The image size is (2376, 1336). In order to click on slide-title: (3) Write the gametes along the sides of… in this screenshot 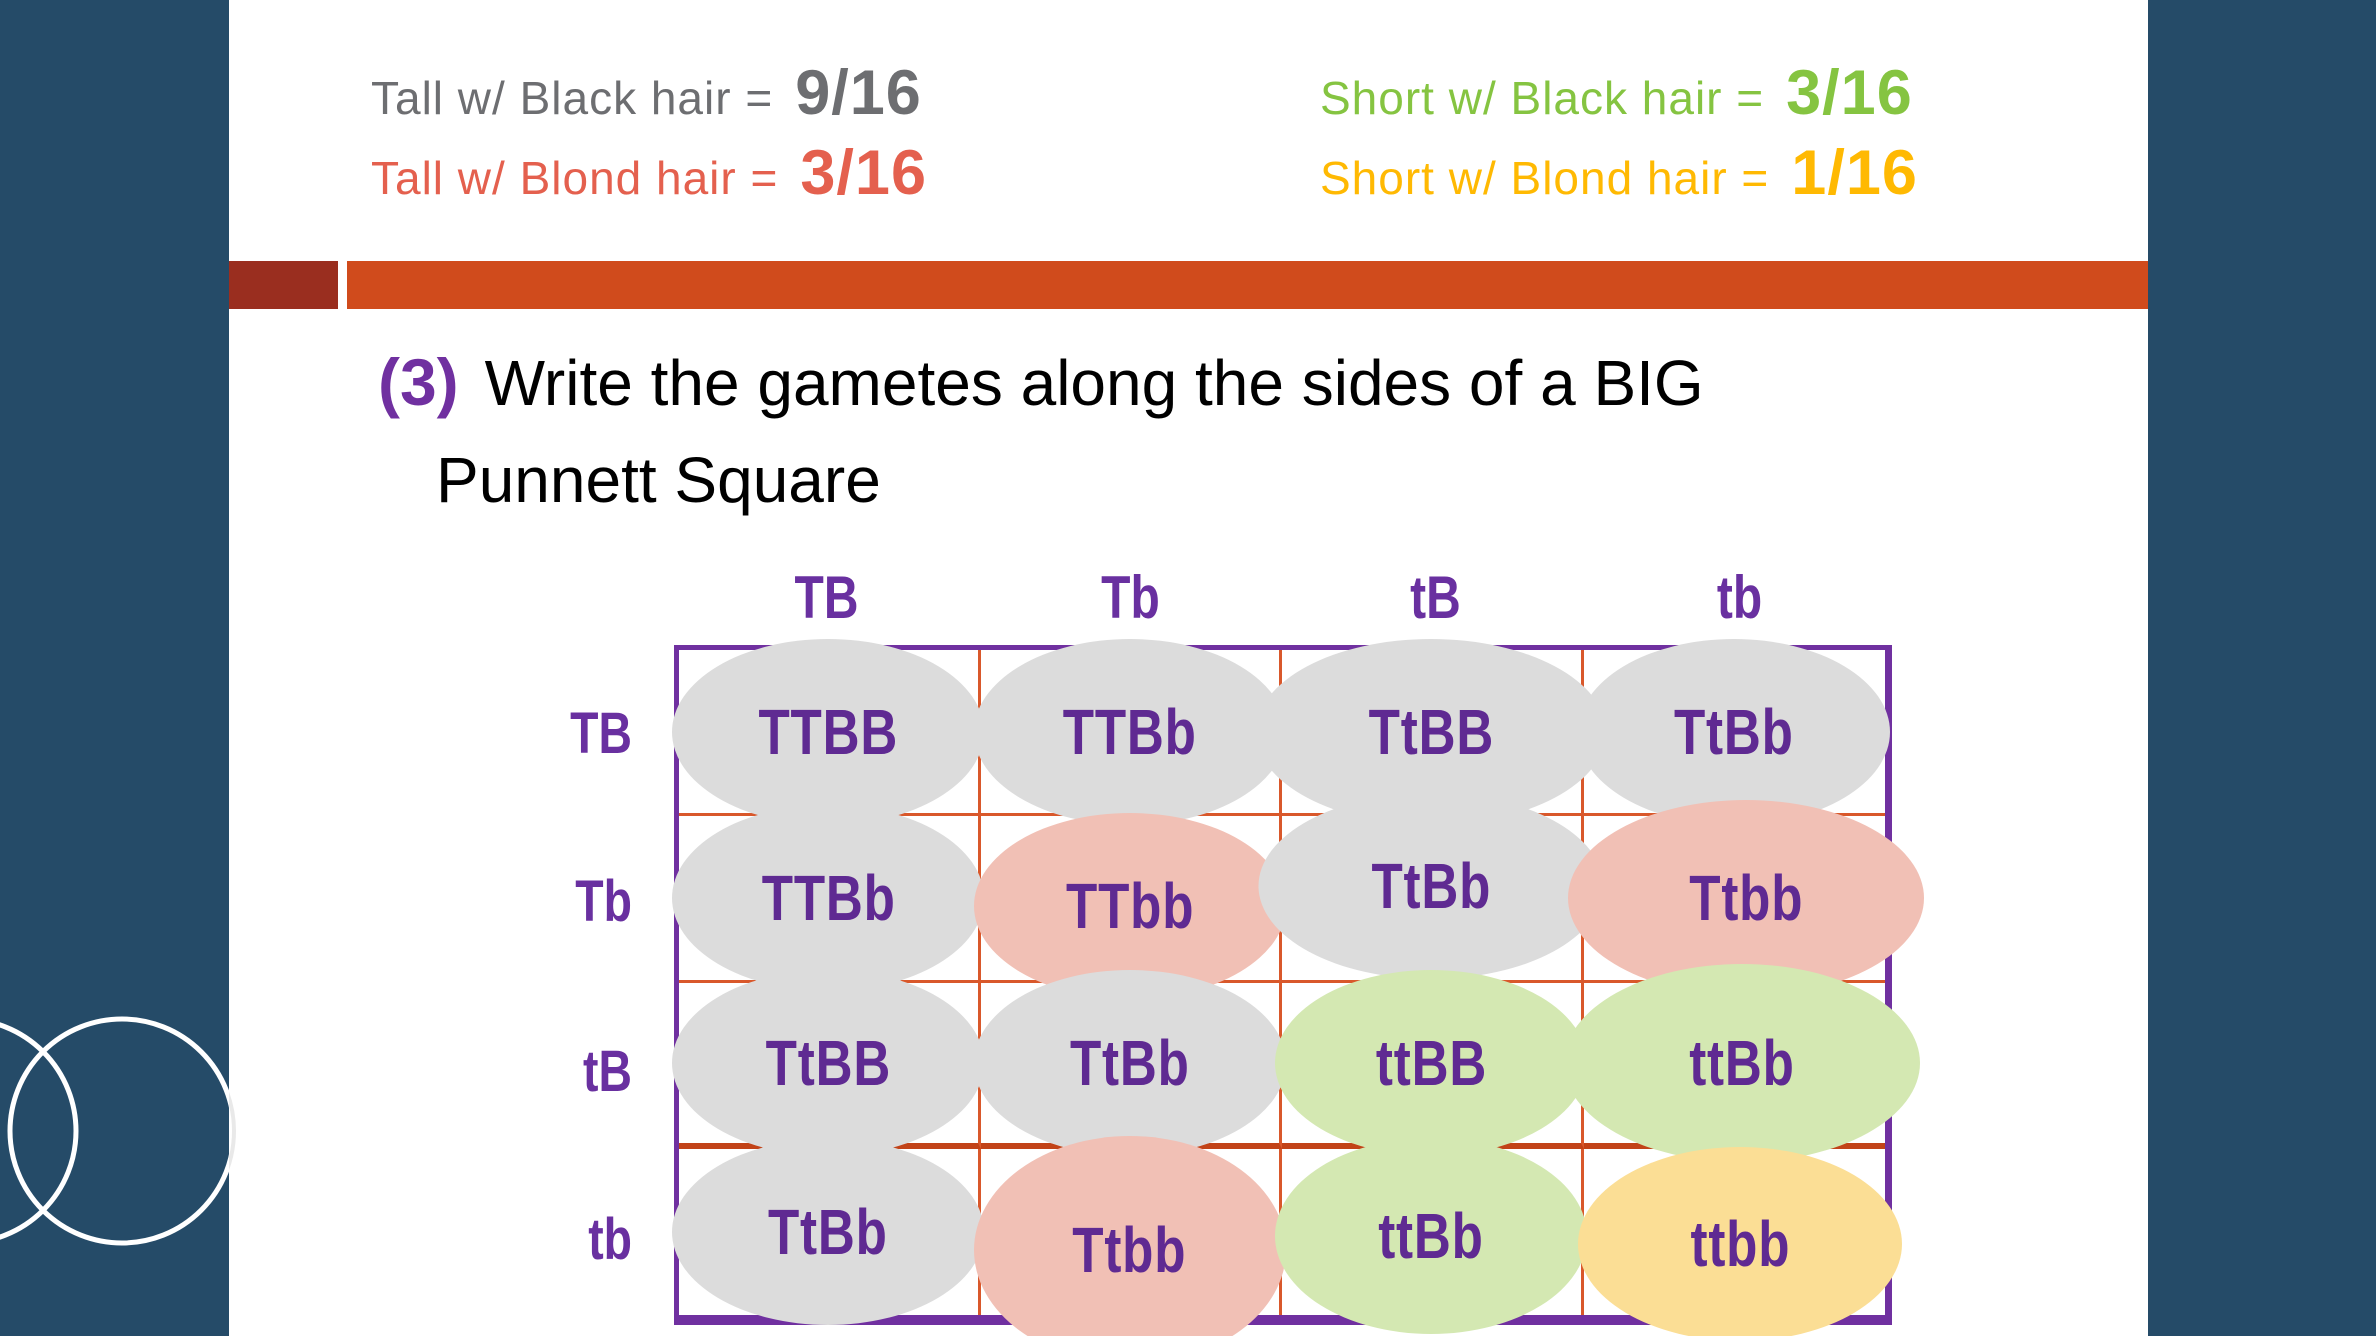, I will do `click(1041, 430)`.